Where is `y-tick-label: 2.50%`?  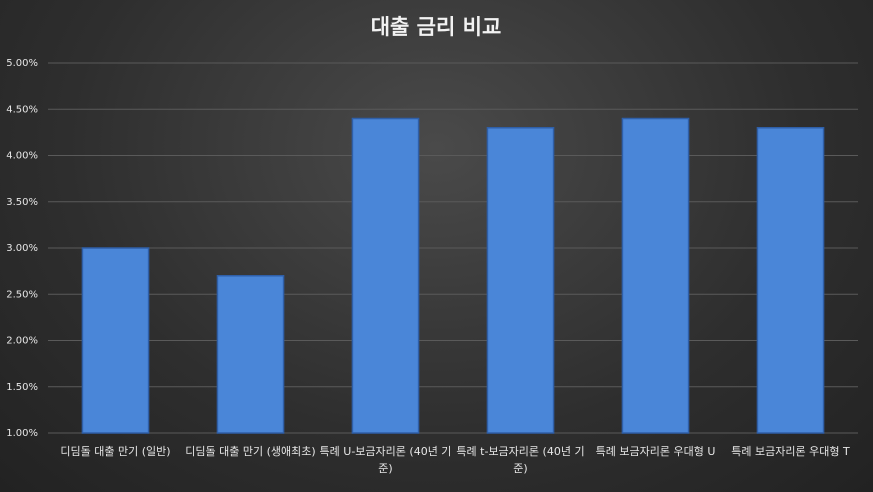 y-tick-label: 2.50% is located at coordinates (22, 294).